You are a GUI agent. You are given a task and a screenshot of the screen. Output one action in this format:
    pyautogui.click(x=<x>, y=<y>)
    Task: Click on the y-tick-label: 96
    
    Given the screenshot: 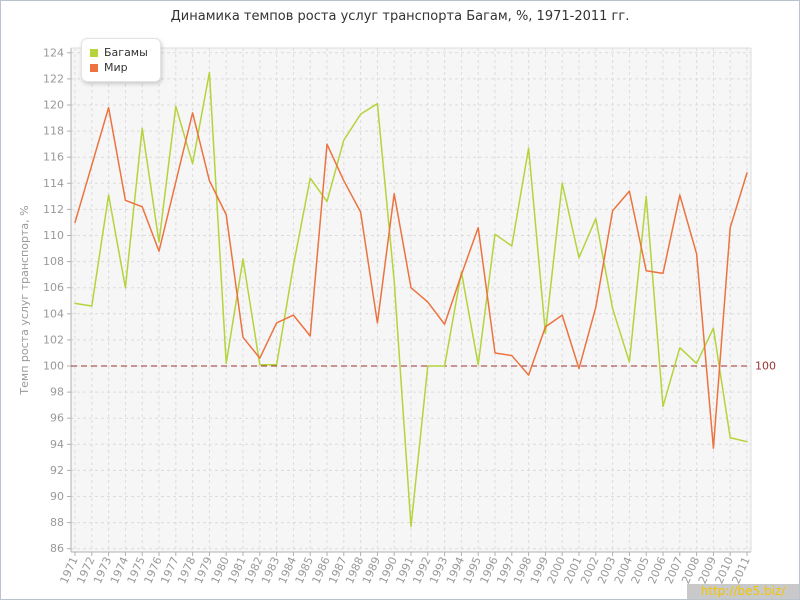 What is the action you would take?
    pyautogui.click(x=57, y=418)
    